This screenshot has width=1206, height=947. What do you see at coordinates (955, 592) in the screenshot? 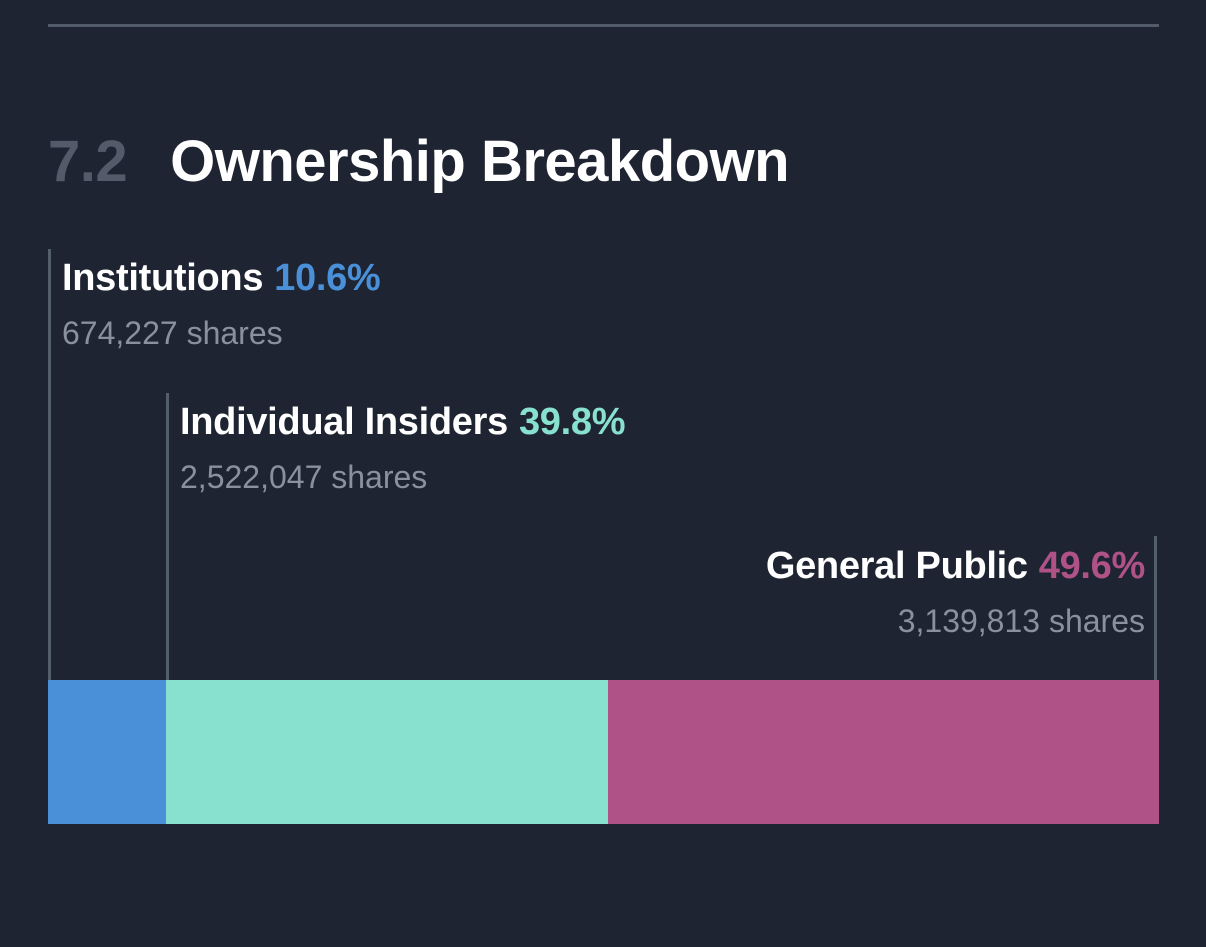
I see `callout-general-public: General Public 49.6% 3,139,813 shares` at bounding box center [955, 592].